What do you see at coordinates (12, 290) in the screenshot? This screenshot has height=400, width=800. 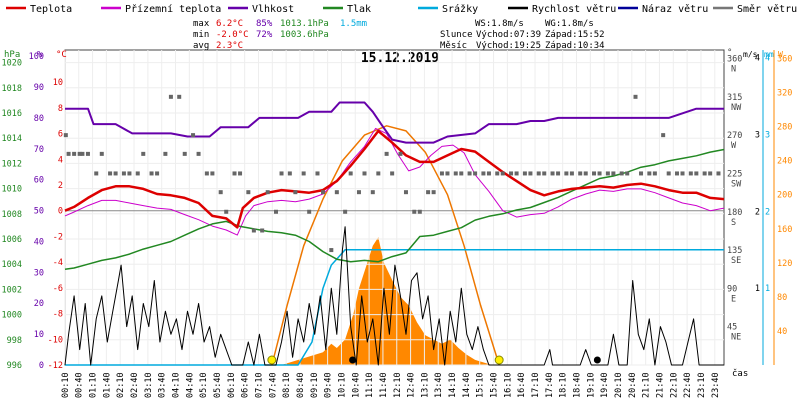 I see `hpa-tick-label: 1002` at bounding box center [12, 290].